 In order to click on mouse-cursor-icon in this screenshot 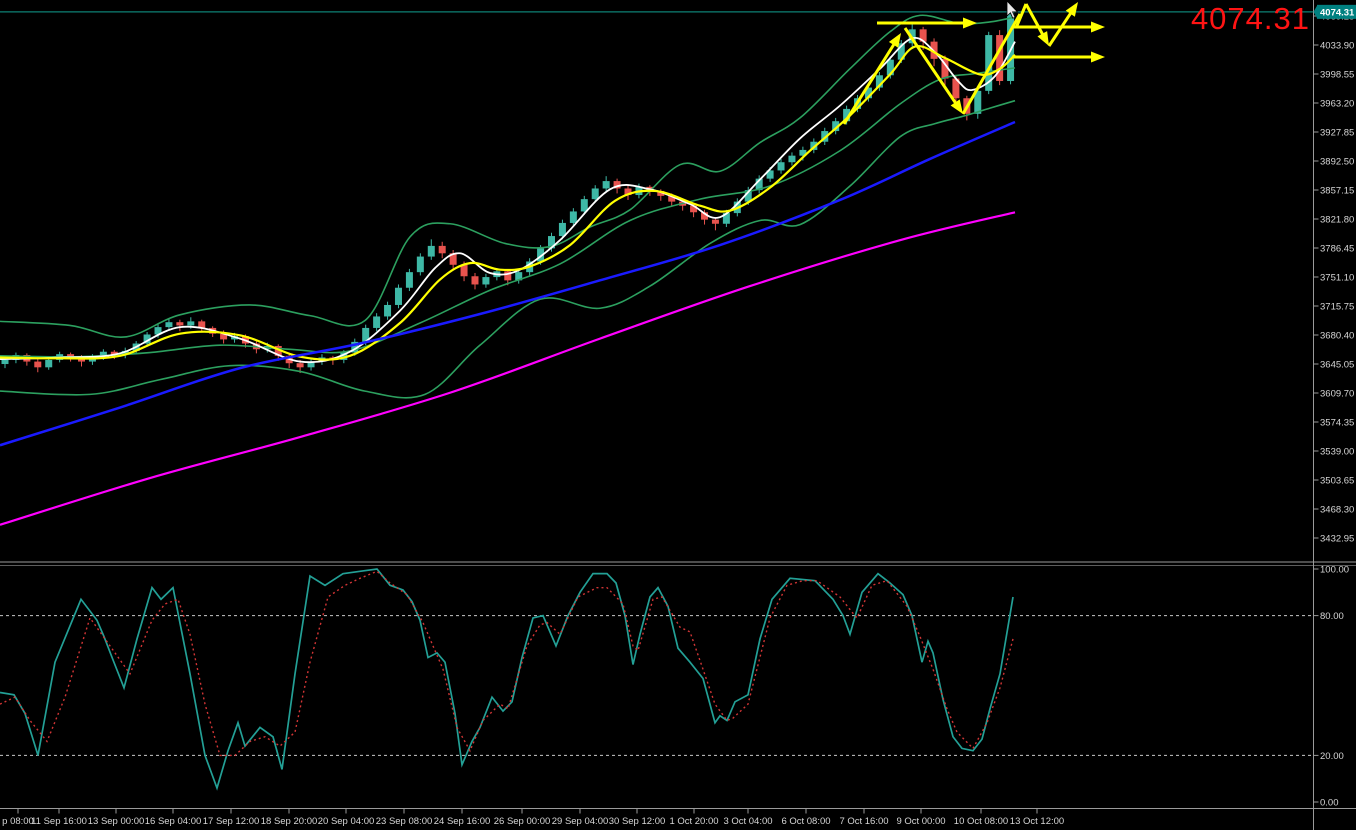, I will do `click(1012, 9)`.